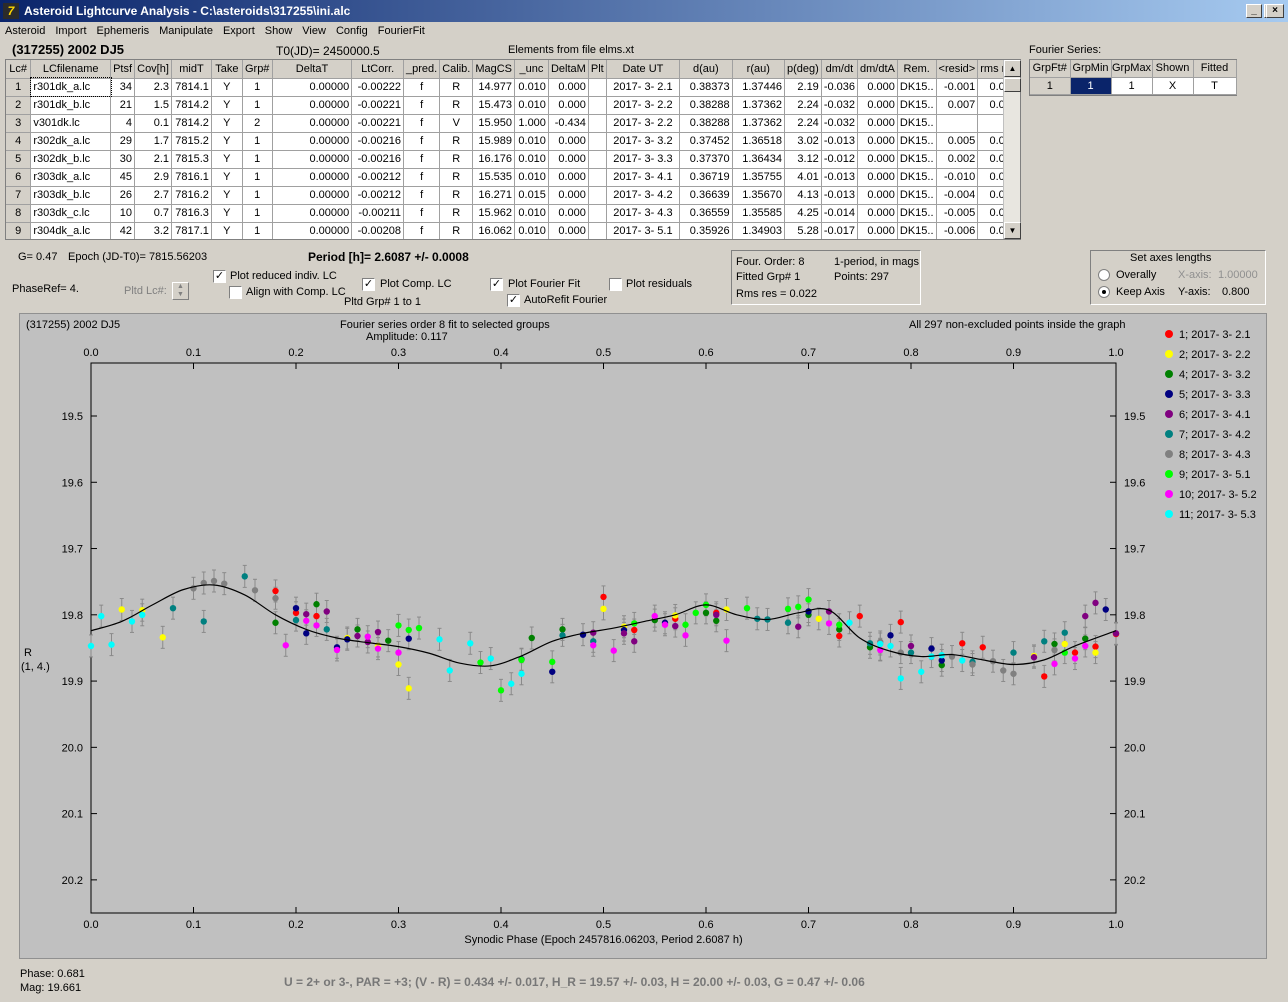  What do you see at coordinates (191, 177) in the screenshot?
I see `table-cell: 7816.1` at bounding box center [191, 177].